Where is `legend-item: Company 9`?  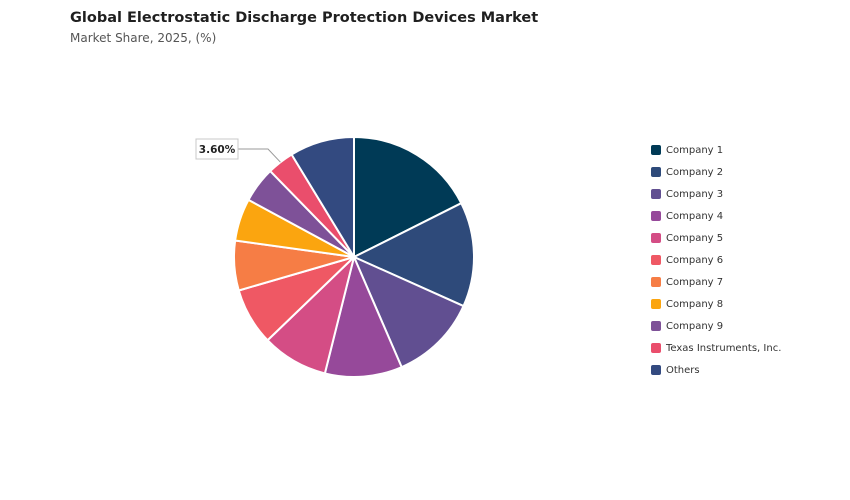 legend-item: Company 9 is located at coordinates (746, 326).